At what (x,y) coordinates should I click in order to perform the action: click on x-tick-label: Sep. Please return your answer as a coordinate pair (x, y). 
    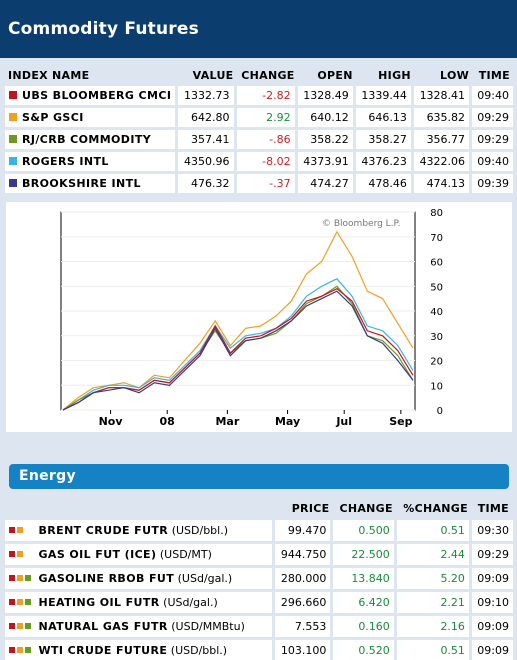
    Looking at the image, I should click on (400, 421).